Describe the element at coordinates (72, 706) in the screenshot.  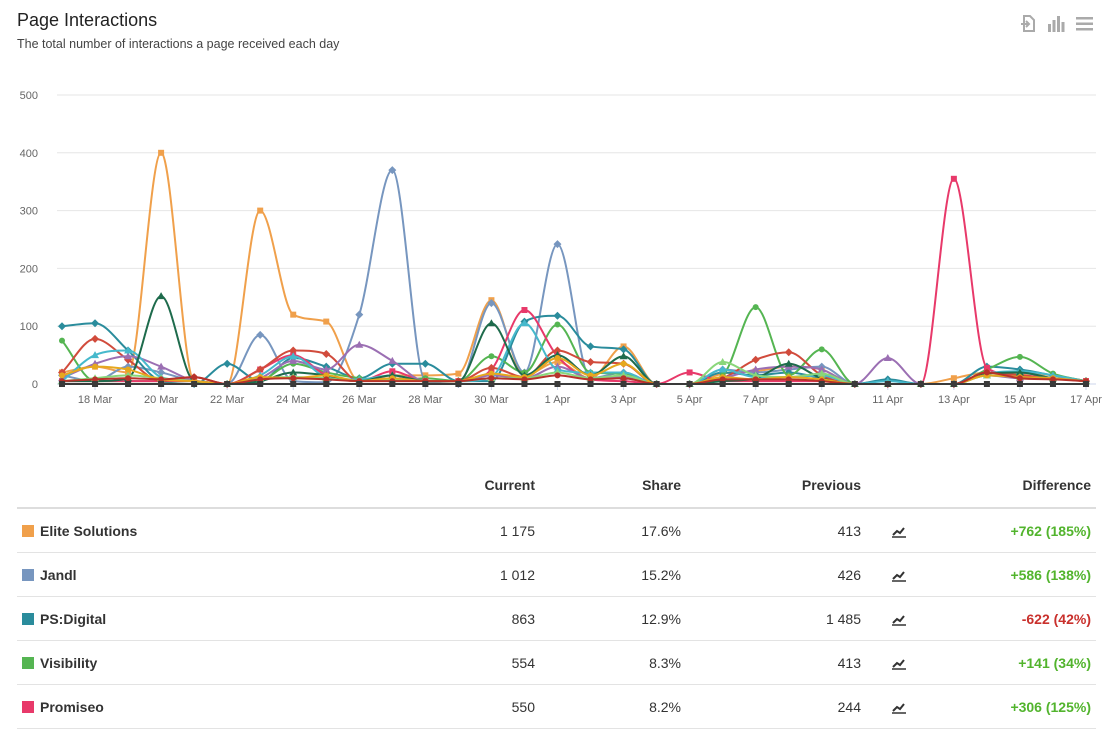
I see `row-name: Promiseo` at that location.